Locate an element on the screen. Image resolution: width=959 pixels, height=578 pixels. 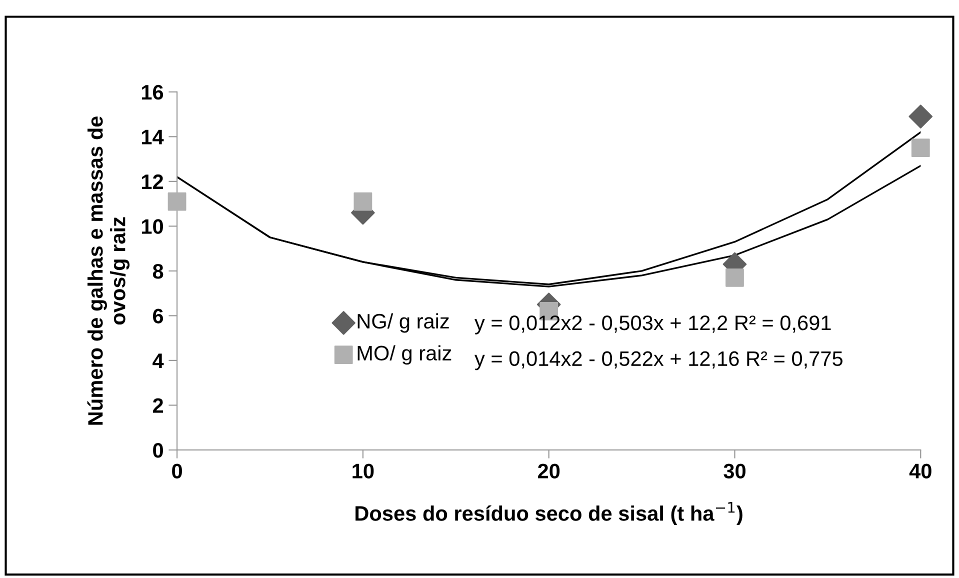
x-tick-label: 0 is located at coordinates (177, 471).